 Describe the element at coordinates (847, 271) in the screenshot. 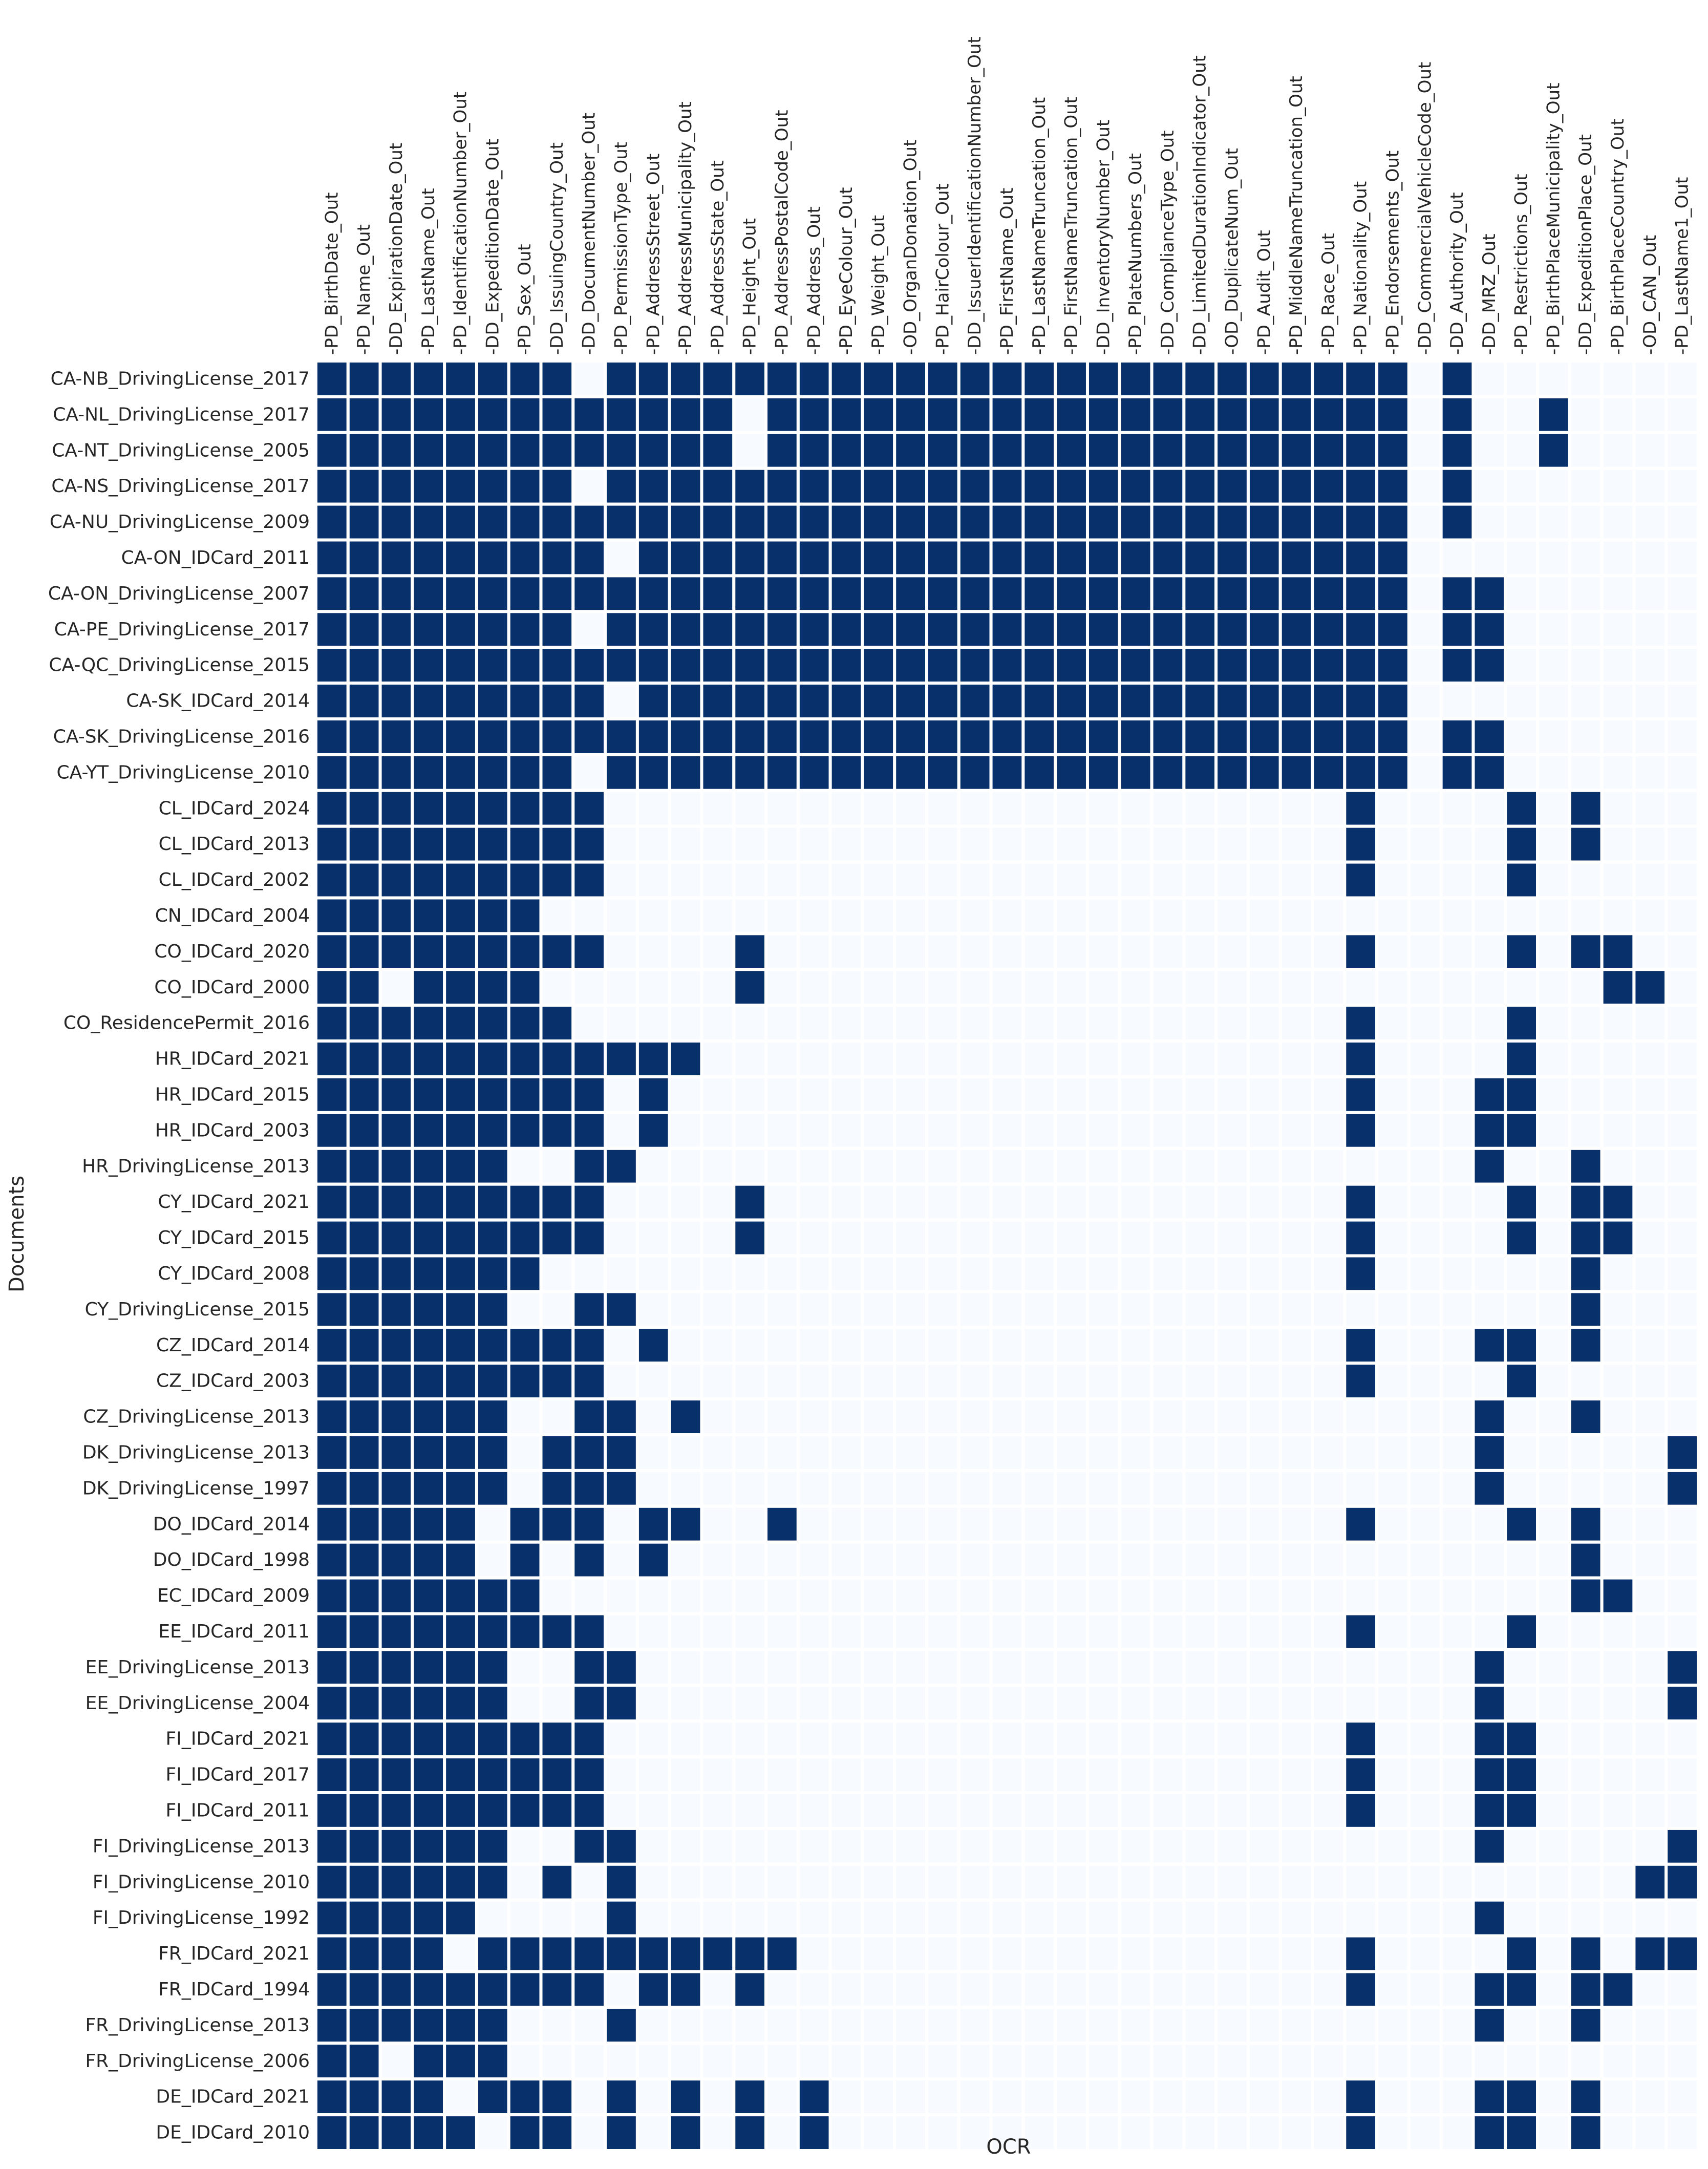

I see `column-tick-label: -PD_EyeColour_Out` at that location.